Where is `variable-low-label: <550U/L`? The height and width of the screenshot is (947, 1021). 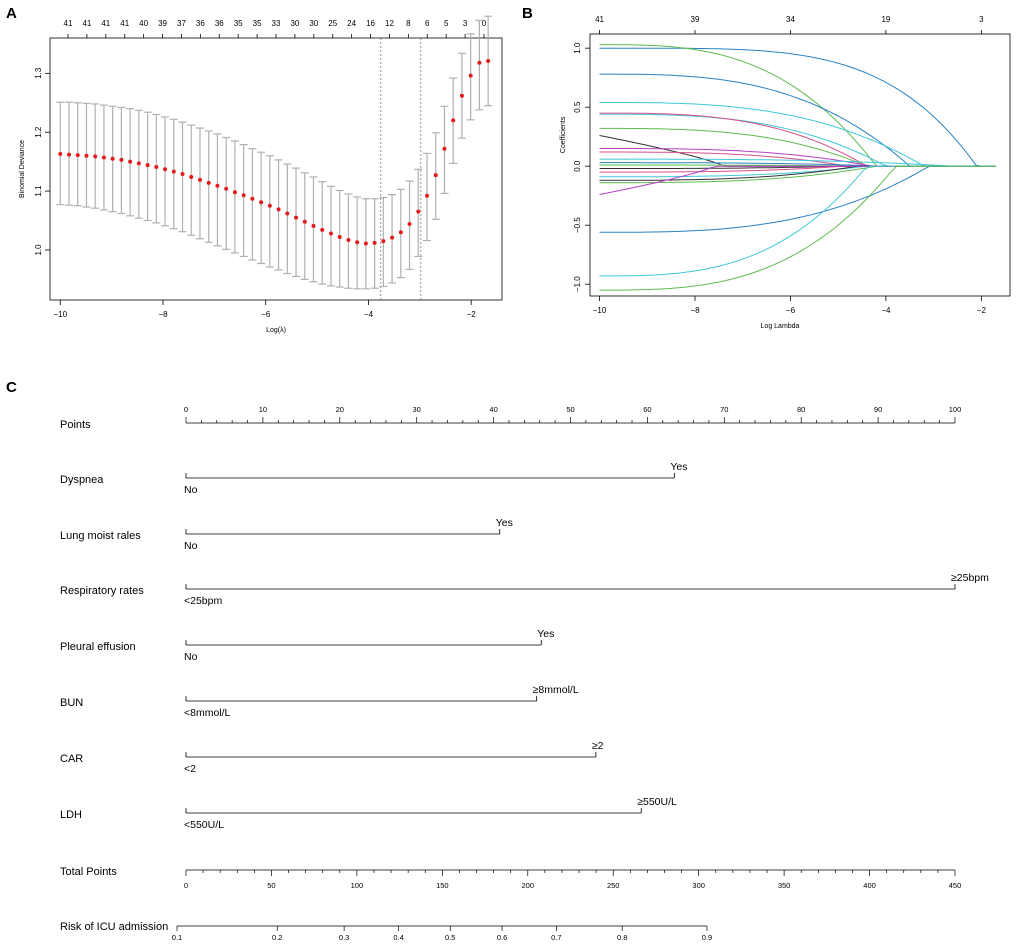 variable-low-label: <550U/L is located at coordinates (204, 825).